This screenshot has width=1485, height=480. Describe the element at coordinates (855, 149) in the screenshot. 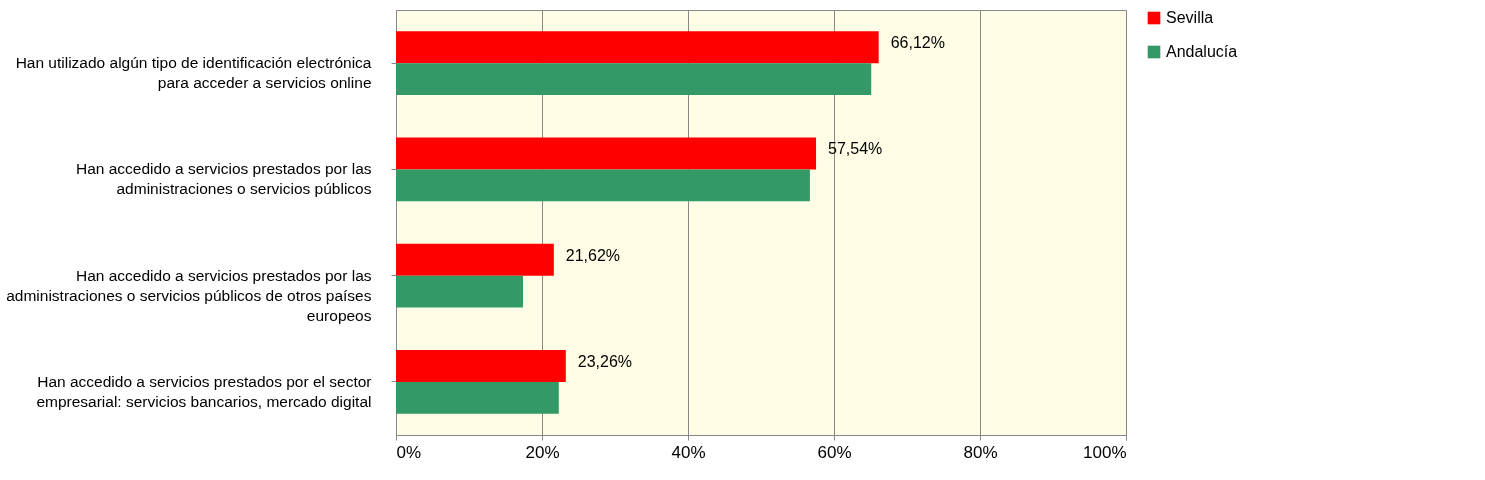

I see `data-label: 57,54%` at that location.